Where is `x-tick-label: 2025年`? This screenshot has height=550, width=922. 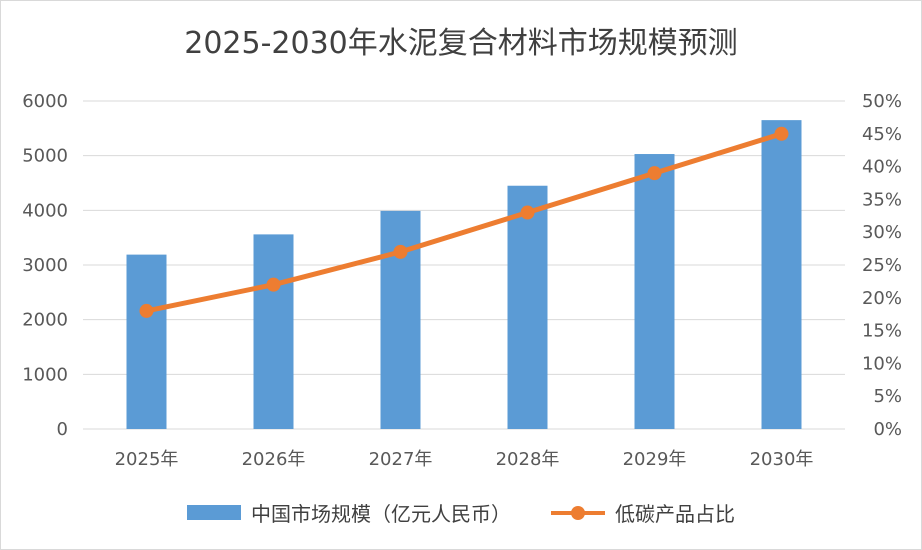
x-tick-label: 2025年 is located at coordinates (147, 459).